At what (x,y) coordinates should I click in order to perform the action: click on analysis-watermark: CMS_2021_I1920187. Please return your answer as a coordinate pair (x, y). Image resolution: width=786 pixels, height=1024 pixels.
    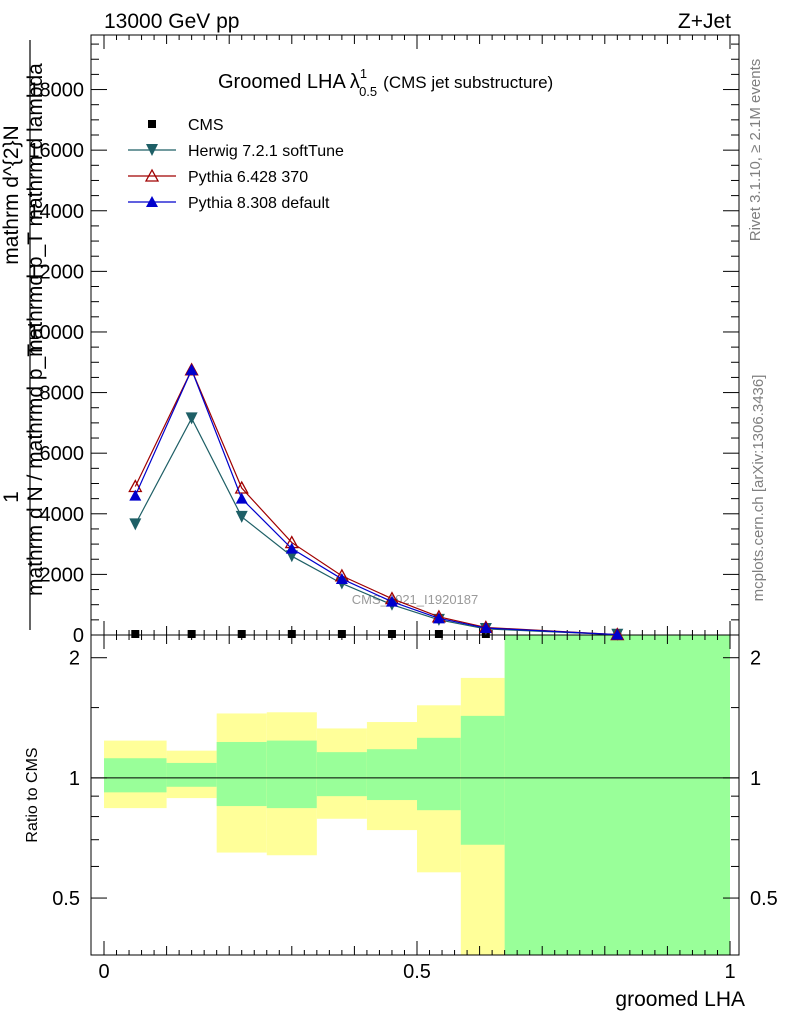
    Looking at the image, I should click on (415, 599).